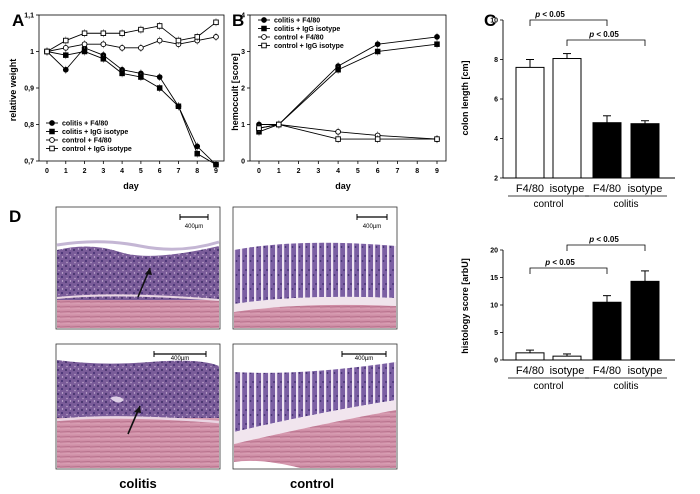  I want to click on caption-colitis: colitis, so click(138, 483).